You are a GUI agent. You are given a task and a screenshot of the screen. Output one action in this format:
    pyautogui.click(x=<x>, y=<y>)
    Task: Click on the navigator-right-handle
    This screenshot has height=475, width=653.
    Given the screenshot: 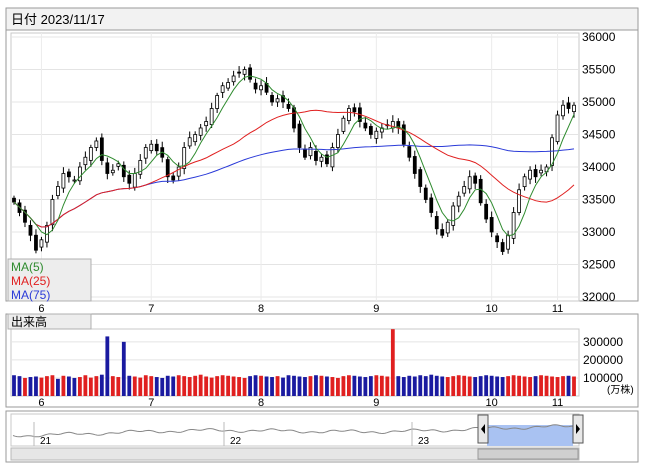 What is the action you would take?
    pyautogui.click(x=578, y=429)
    